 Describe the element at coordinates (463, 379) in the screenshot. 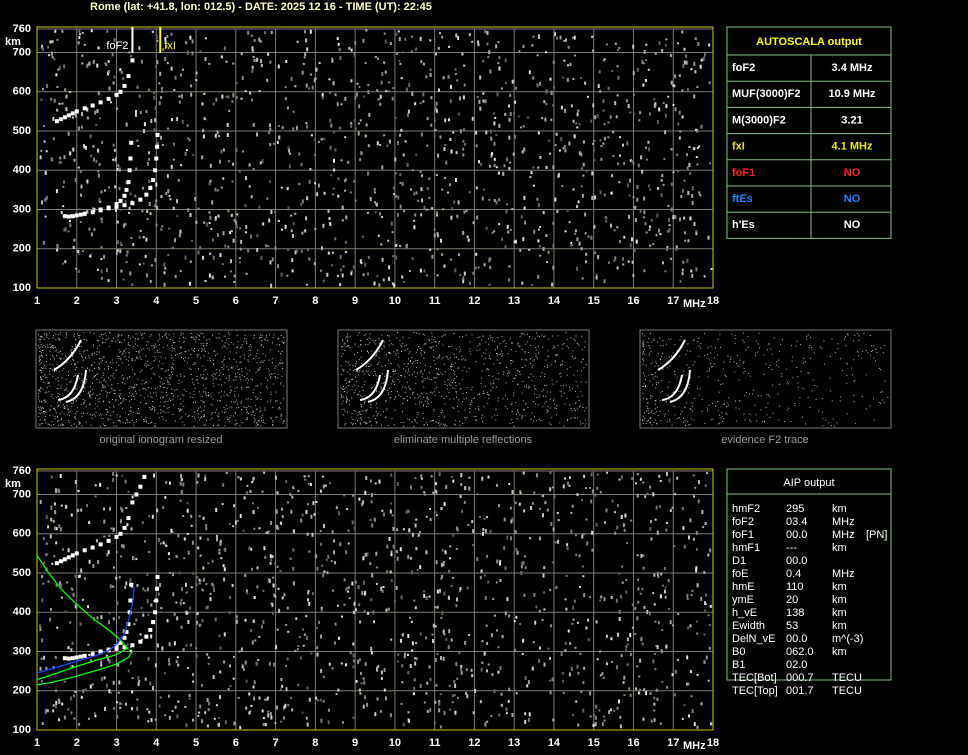

I see `thumbnail-frame` at that location.